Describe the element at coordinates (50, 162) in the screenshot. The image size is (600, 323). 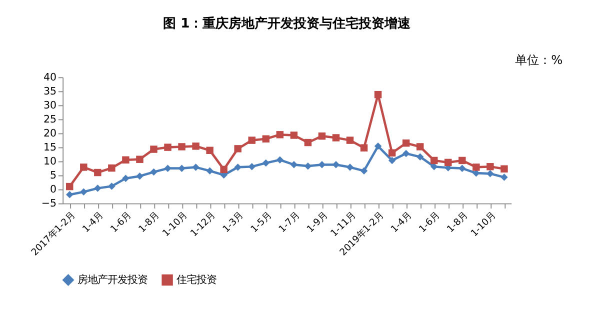
I see `y-tick-label: 10` at that location.